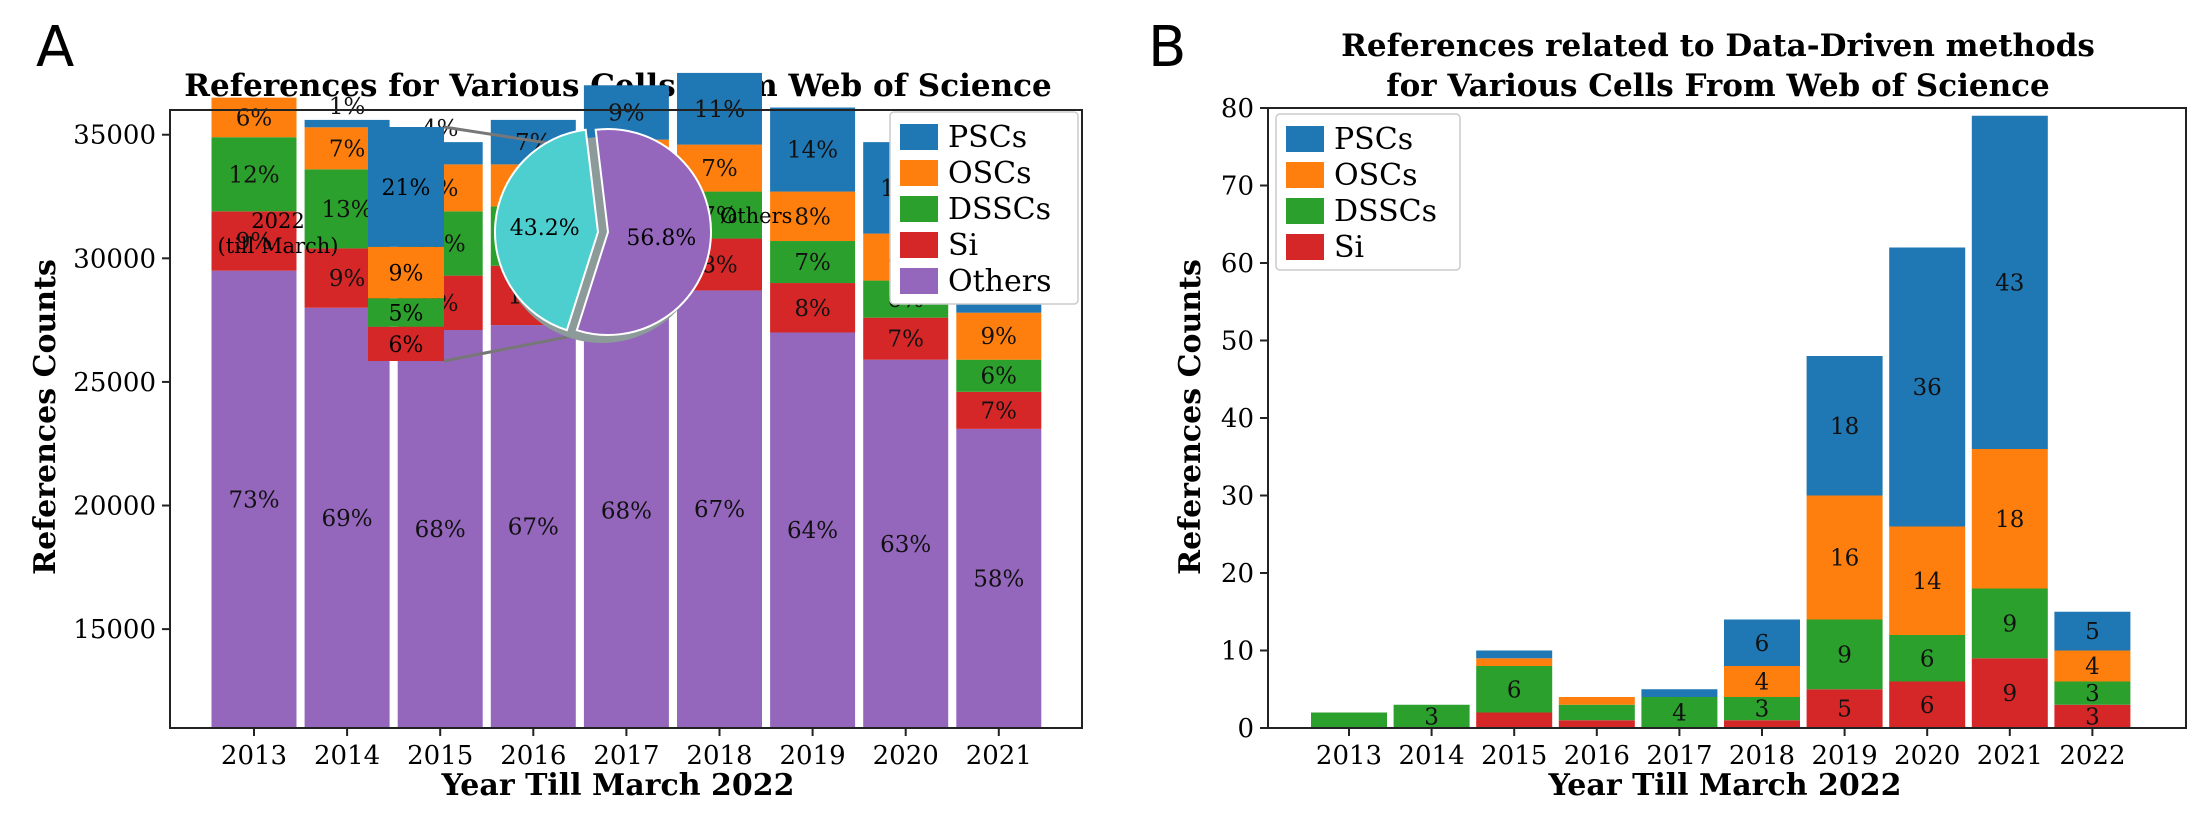  Describe the element at coordinates (1167, 47) in the screenshot. I see `panel-b-letter: B` at that location.